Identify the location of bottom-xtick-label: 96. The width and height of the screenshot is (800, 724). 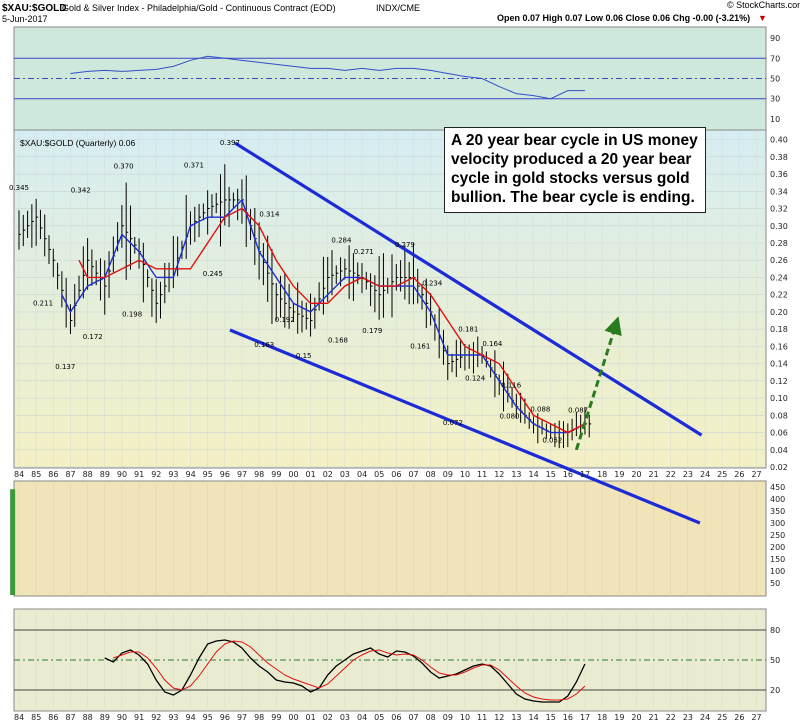
(225, 717).